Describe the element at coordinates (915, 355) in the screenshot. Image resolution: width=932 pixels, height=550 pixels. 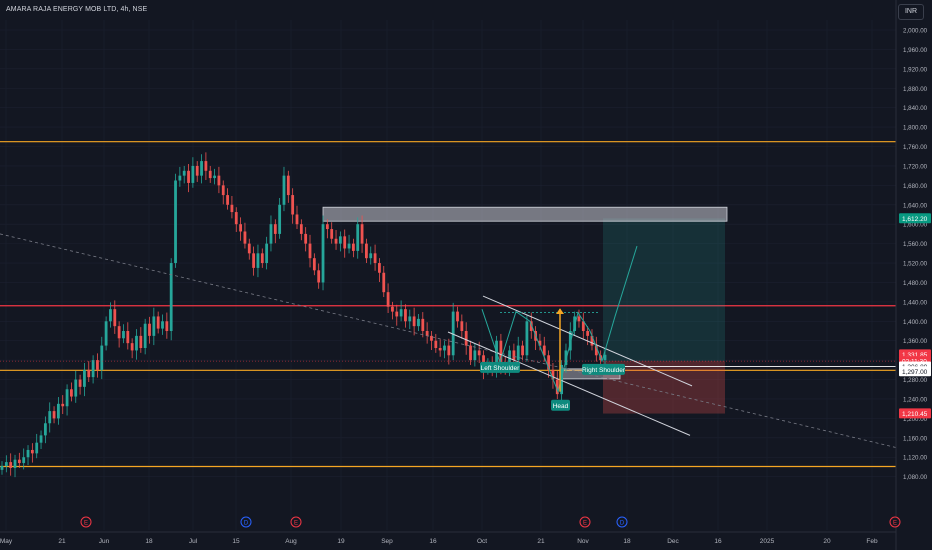
I see `price-tag-label: 1,331.85` at that location.